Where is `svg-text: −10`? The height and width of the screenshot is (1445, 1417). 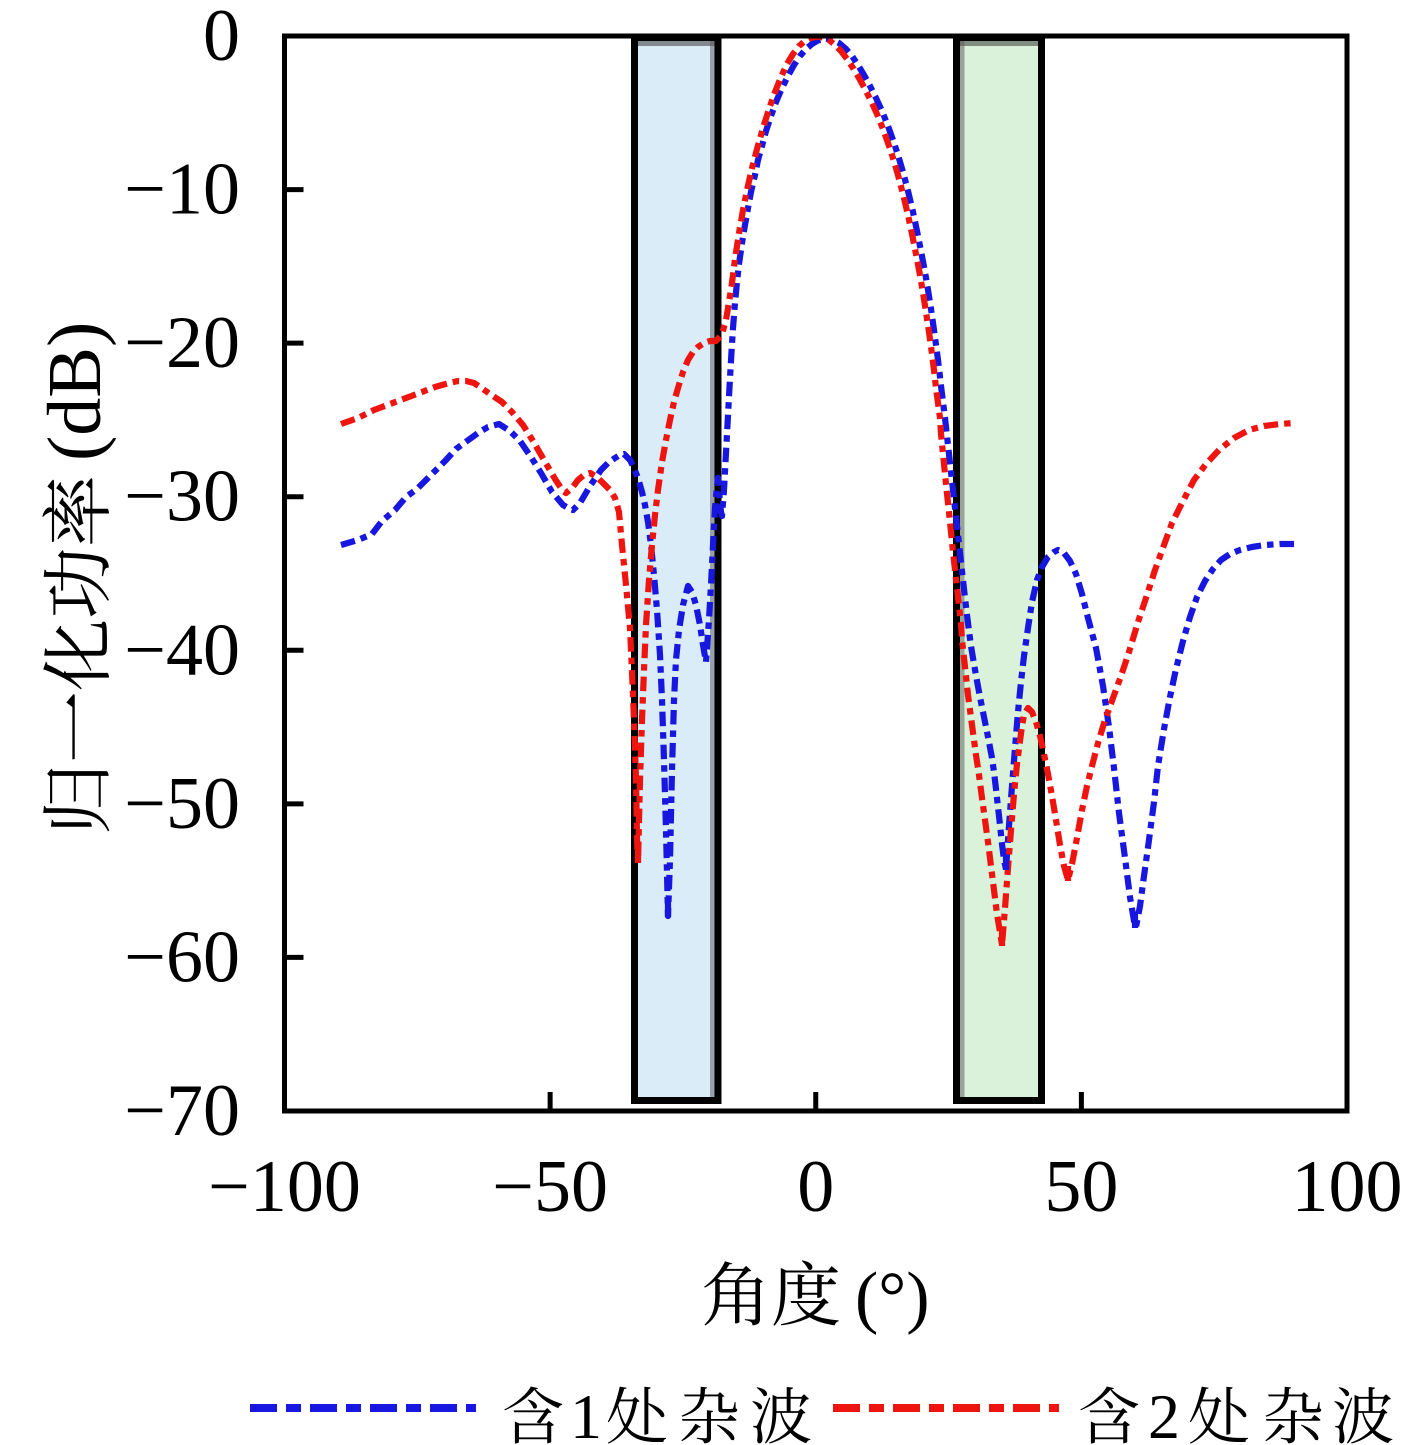 svg-text: −10 is located at coordinates (182, 190).